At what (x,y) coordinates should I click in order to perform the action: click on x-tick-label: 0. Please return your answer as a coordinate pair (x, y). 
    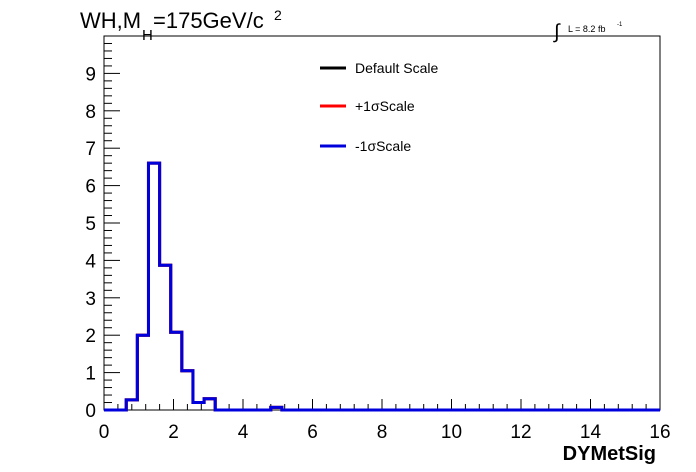
    Looking at the image, I should click on (104, 432).